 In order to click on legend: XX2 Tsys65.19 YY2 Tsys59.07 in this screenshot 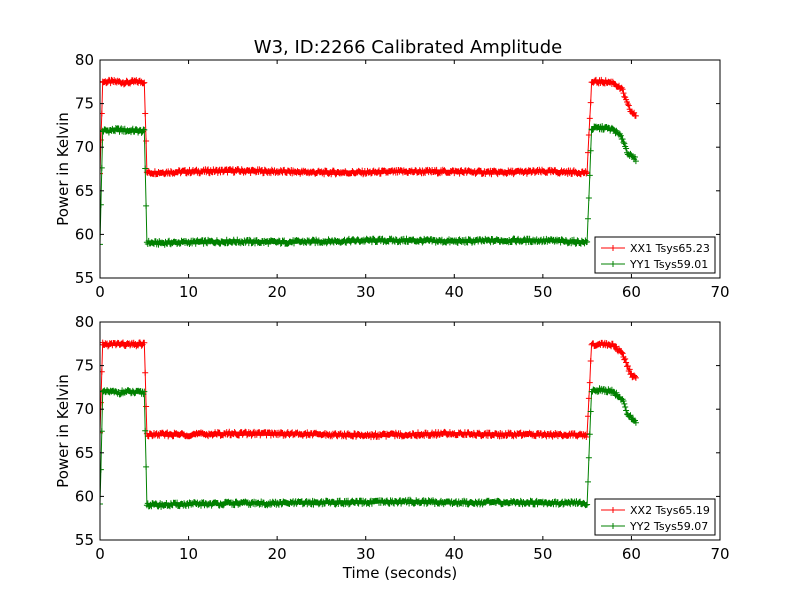, I will do `click(655, 517)`.